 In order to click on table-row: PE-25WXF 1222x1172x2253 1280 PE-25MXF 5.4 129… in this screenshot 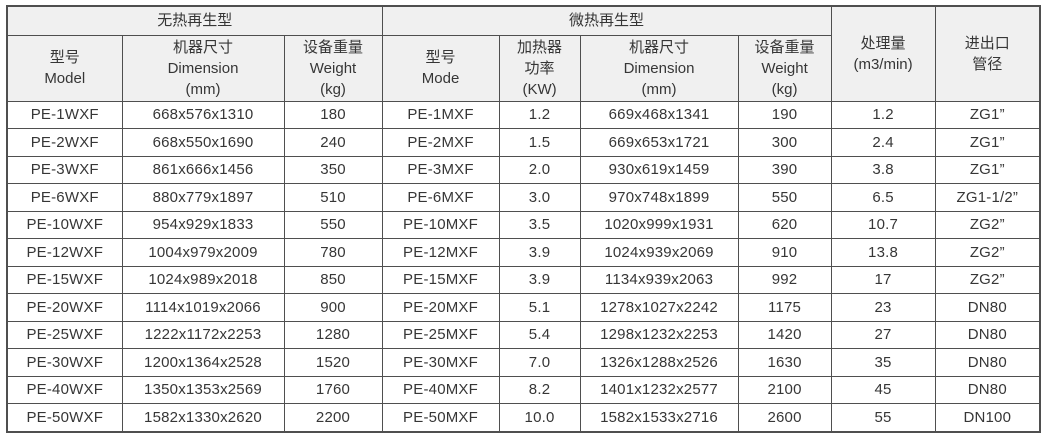, I will do `click(523, 335)`.